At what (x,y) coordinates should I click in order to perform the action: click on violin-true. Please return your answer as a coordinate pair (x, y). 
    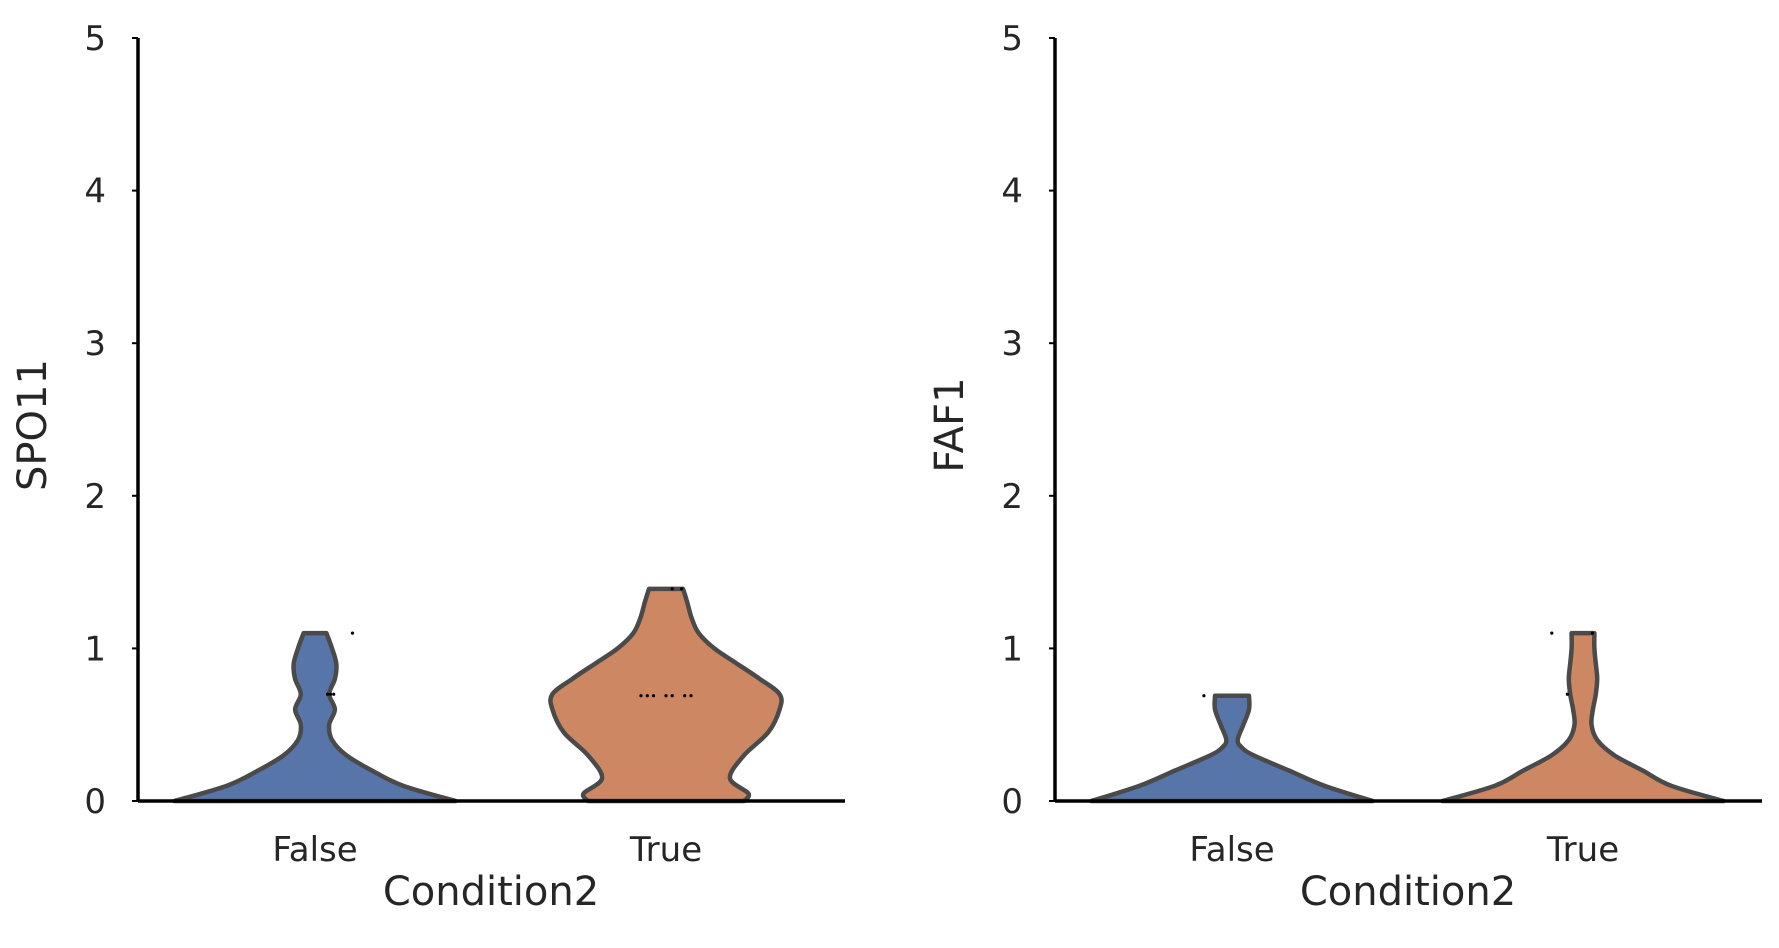
    Looking at the image, I should click on (1583, 717).